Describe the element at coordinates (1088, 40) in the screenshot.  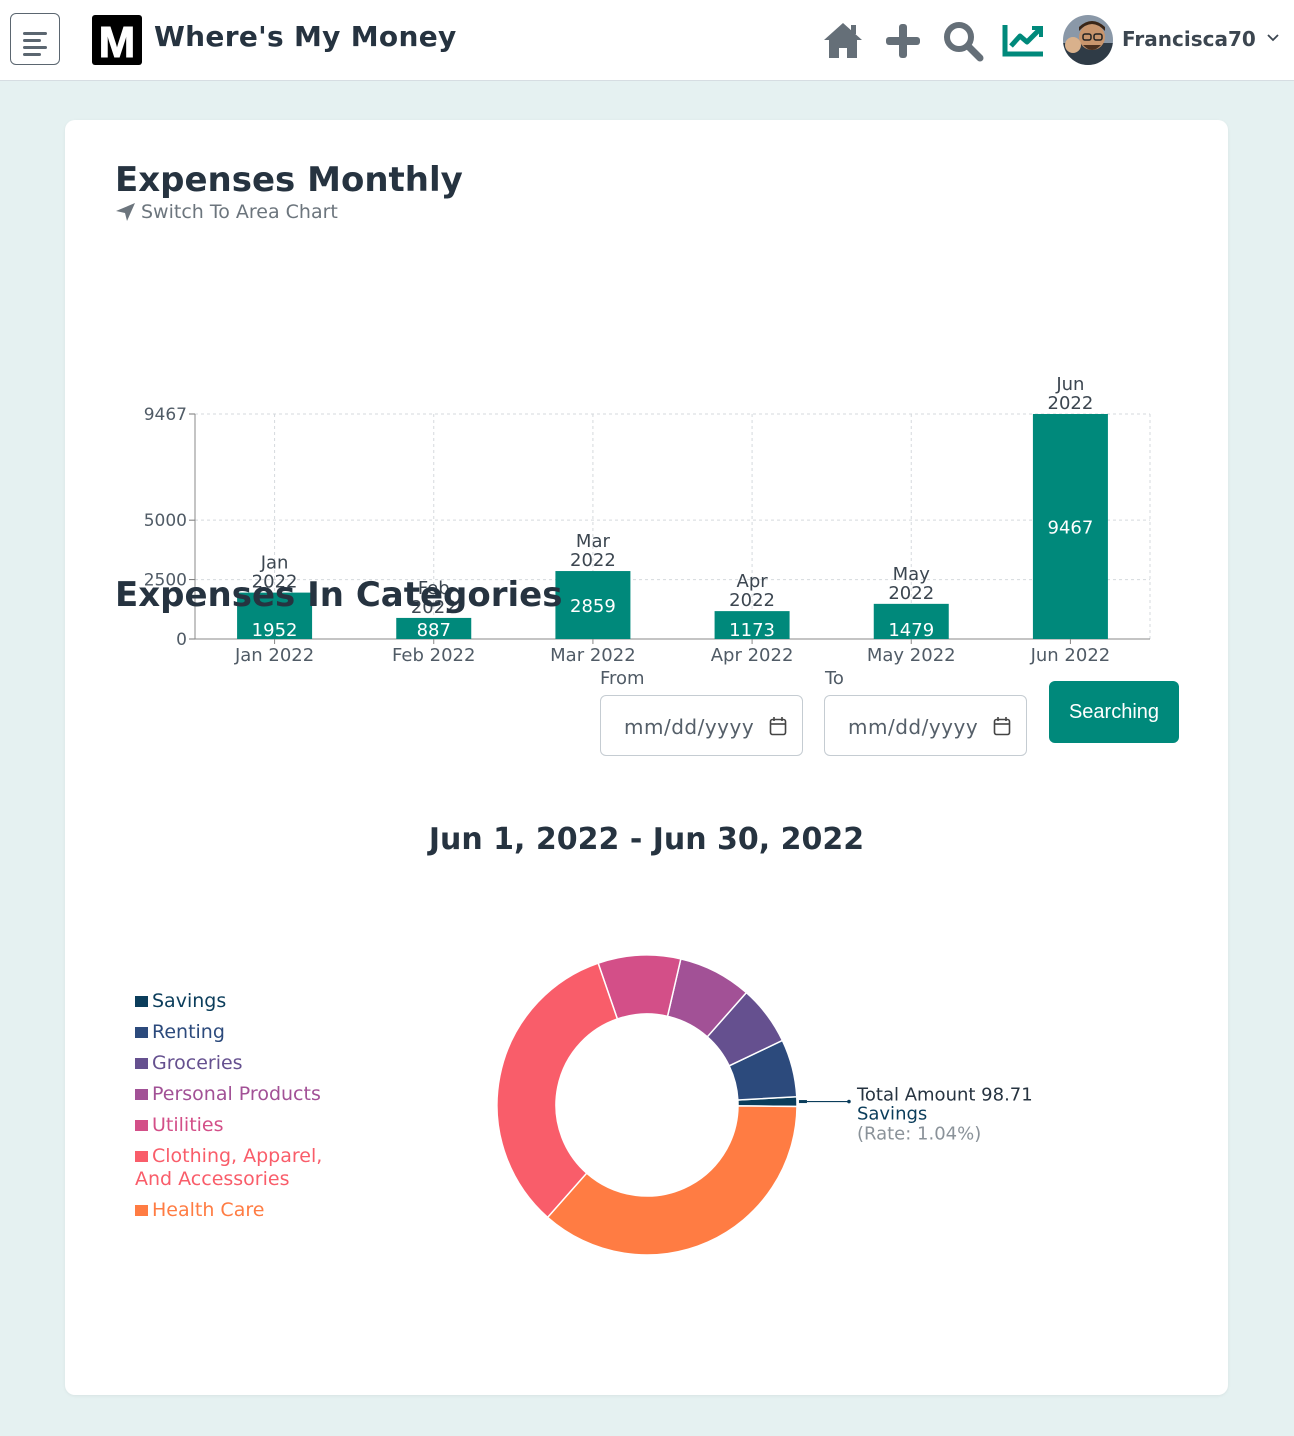
I see `user-avatar` at that location.